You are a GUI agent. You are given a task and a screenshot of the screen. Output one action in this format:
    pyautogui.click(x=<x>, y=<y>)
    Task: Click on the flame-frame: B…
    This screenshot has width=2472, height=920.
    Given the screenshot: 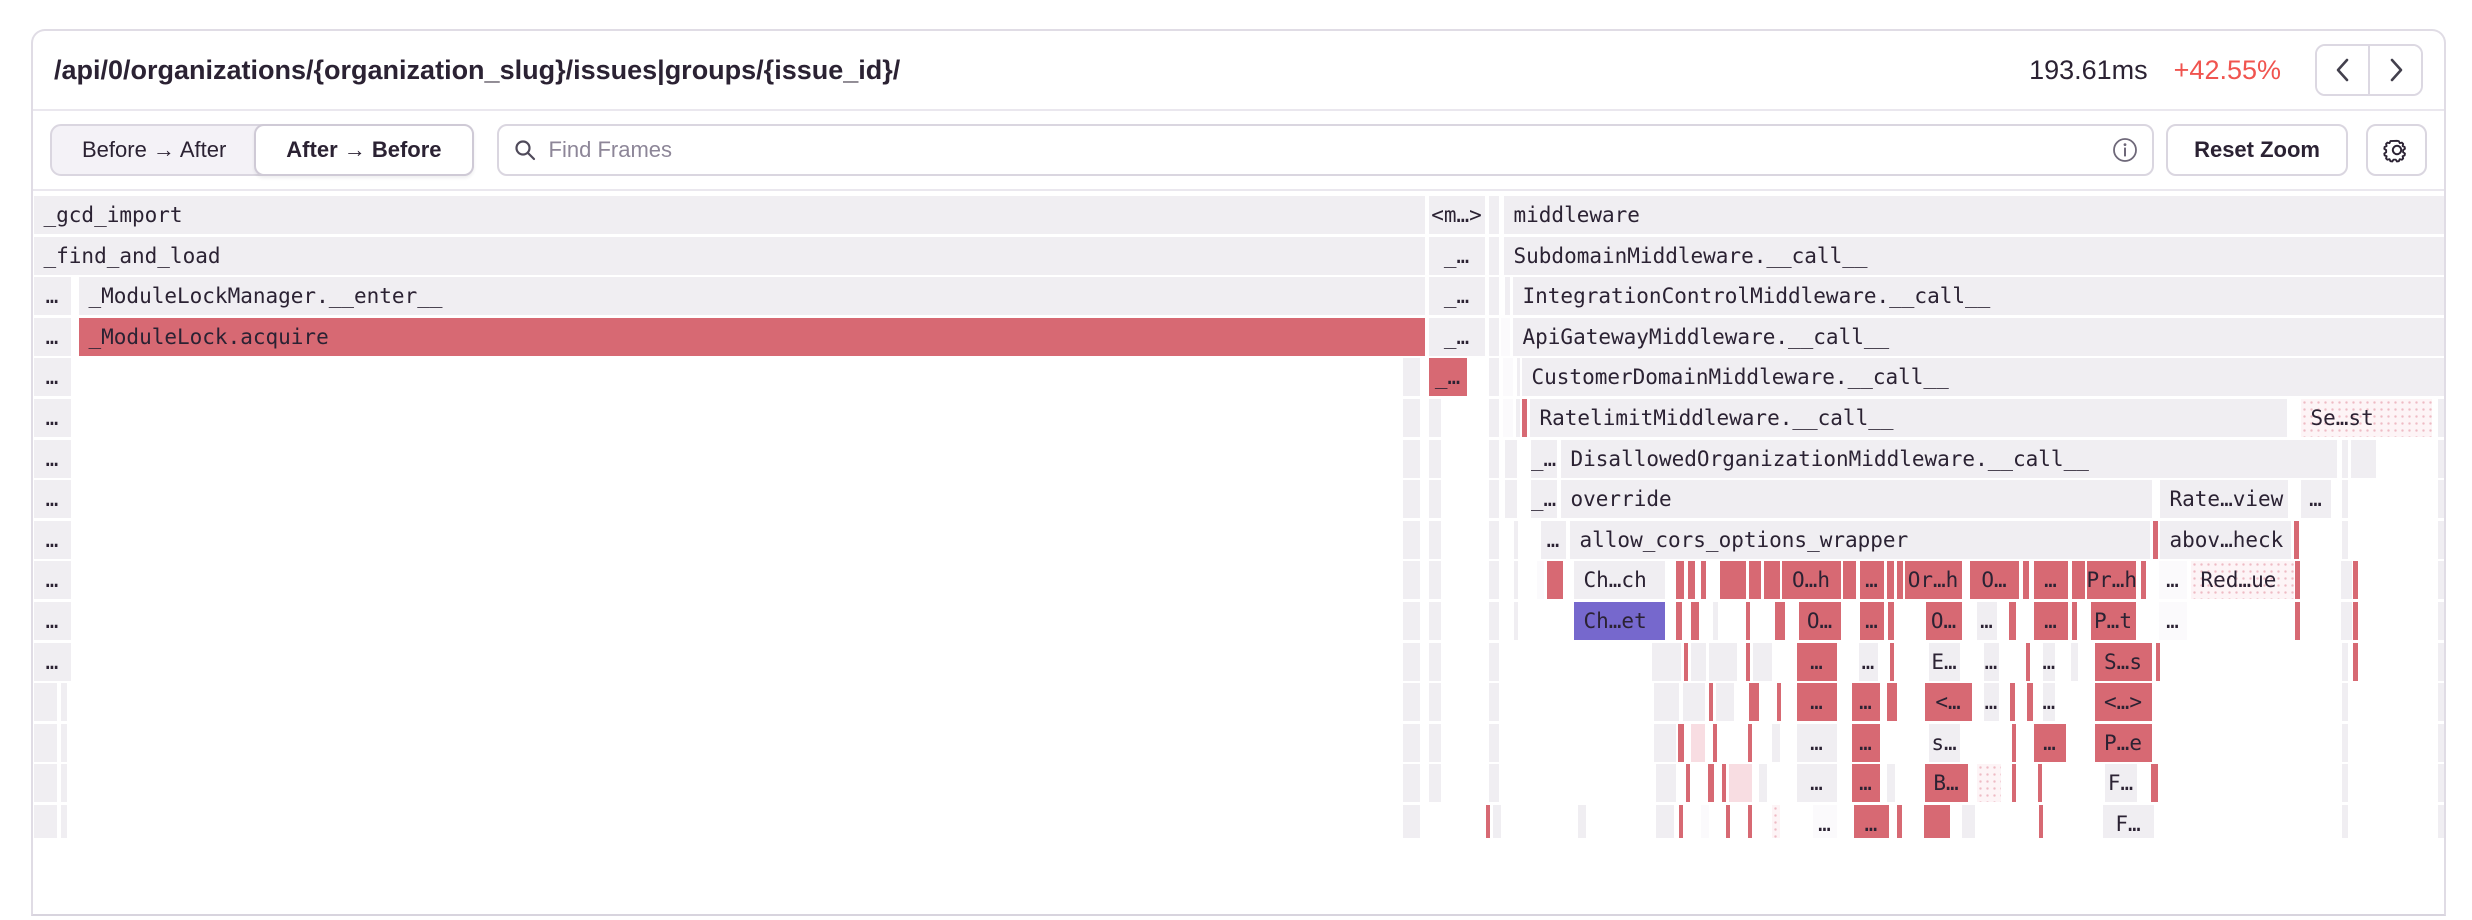 What is the action you would take?
    pyautogui.click(x=1946, y=783)
    